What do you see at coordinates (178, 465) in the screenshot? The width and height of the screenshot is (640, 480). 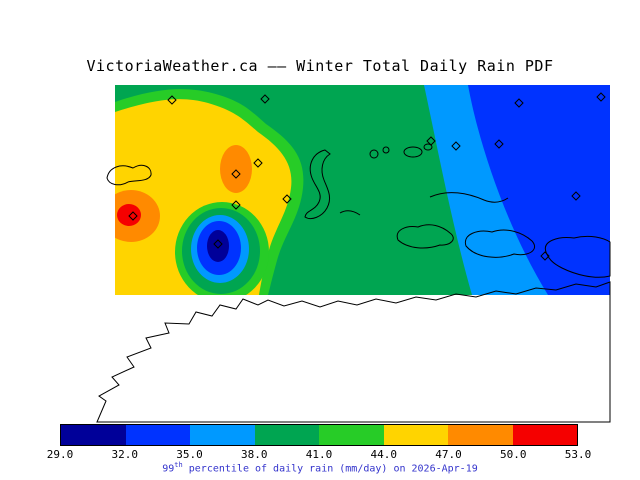 I see `caption-superscript: th` at bounding box center [178, 465].